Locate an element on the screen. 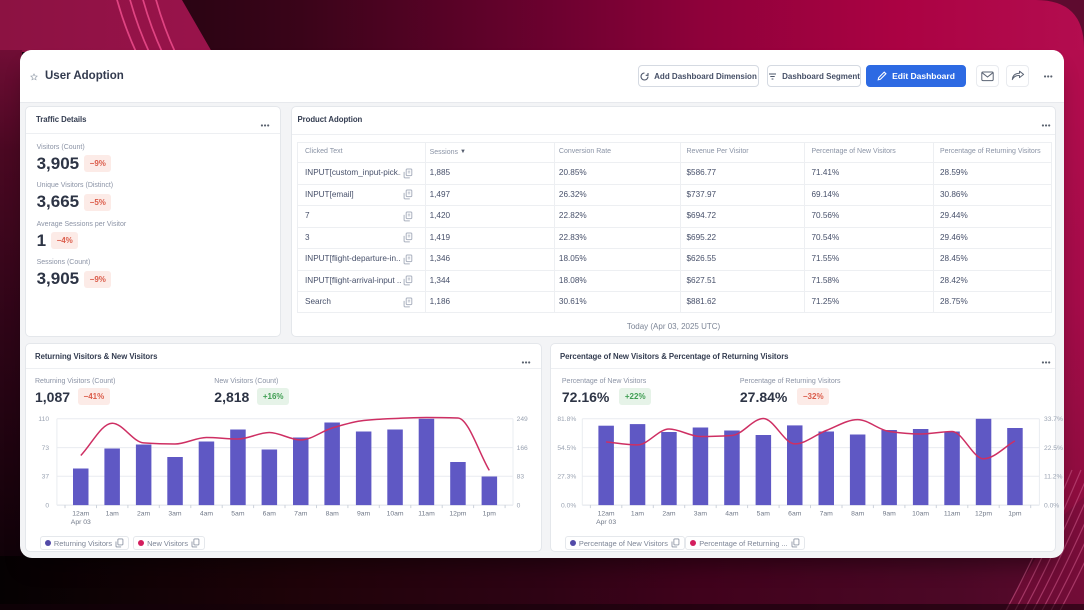 Image resolution: width=1084 pixels, height=610 pixels. svg-text: 54.5% is located at coordinates (566, 448).